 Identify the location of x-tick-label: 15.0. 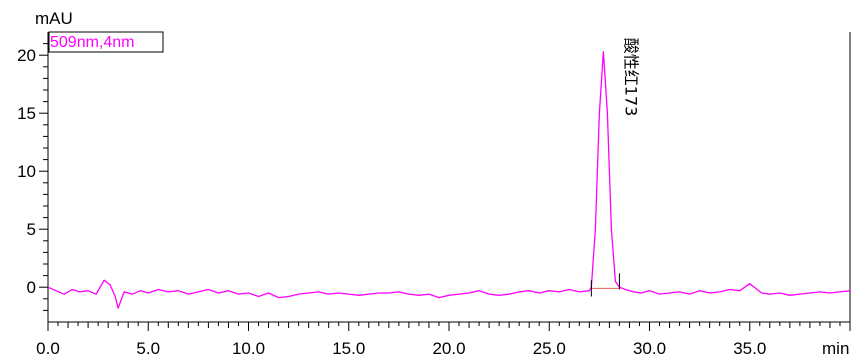
(348, 348).